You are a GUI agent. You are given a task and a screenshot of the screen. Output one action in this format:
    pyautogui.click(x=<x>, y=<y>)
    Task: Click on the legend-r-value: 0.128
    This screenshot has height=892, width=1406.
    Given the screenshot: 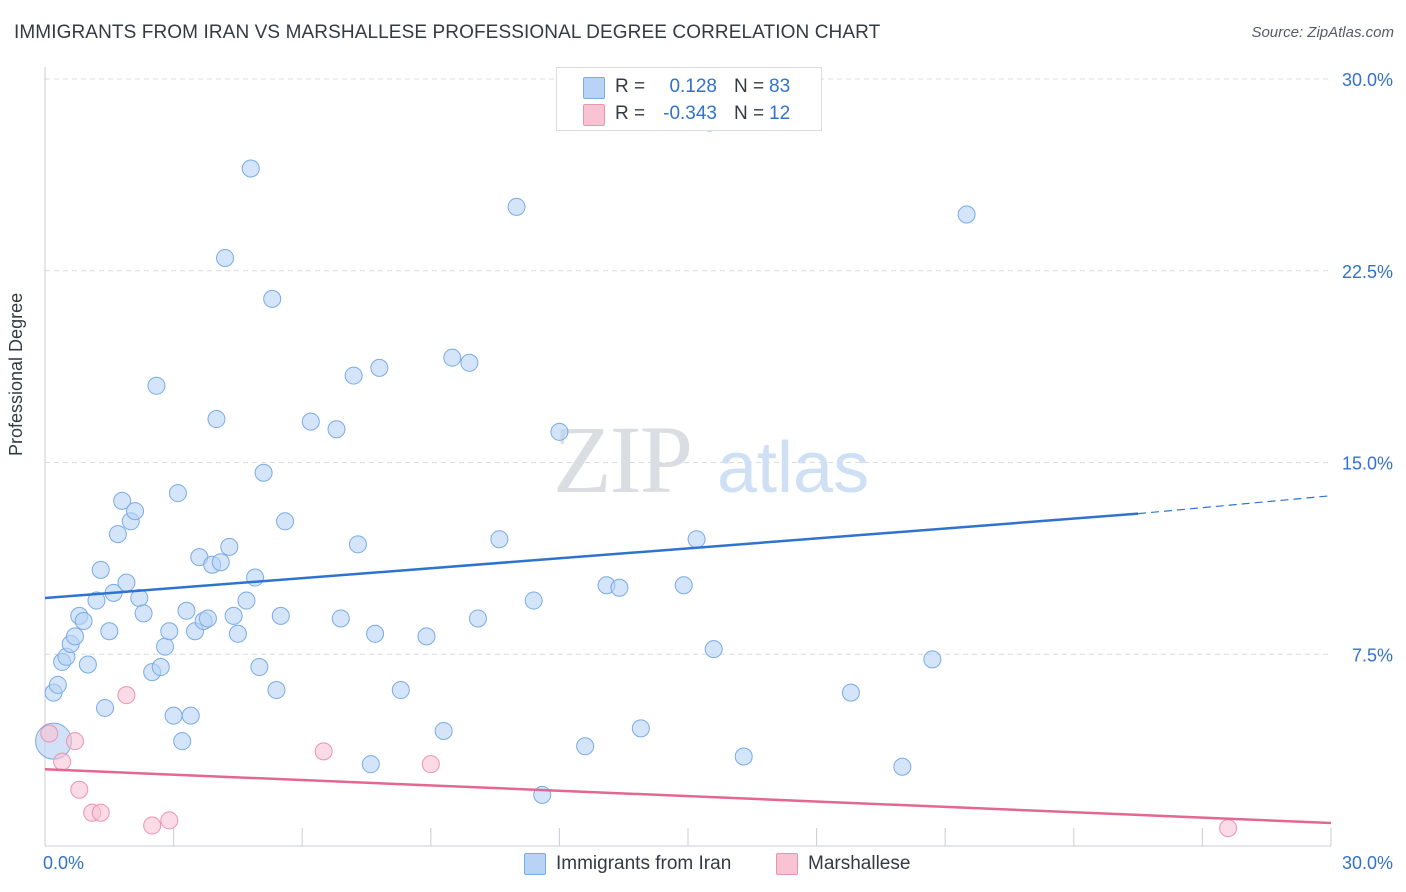 What is the action you would take?
    pyautogui.click(x=693, y=86)
    